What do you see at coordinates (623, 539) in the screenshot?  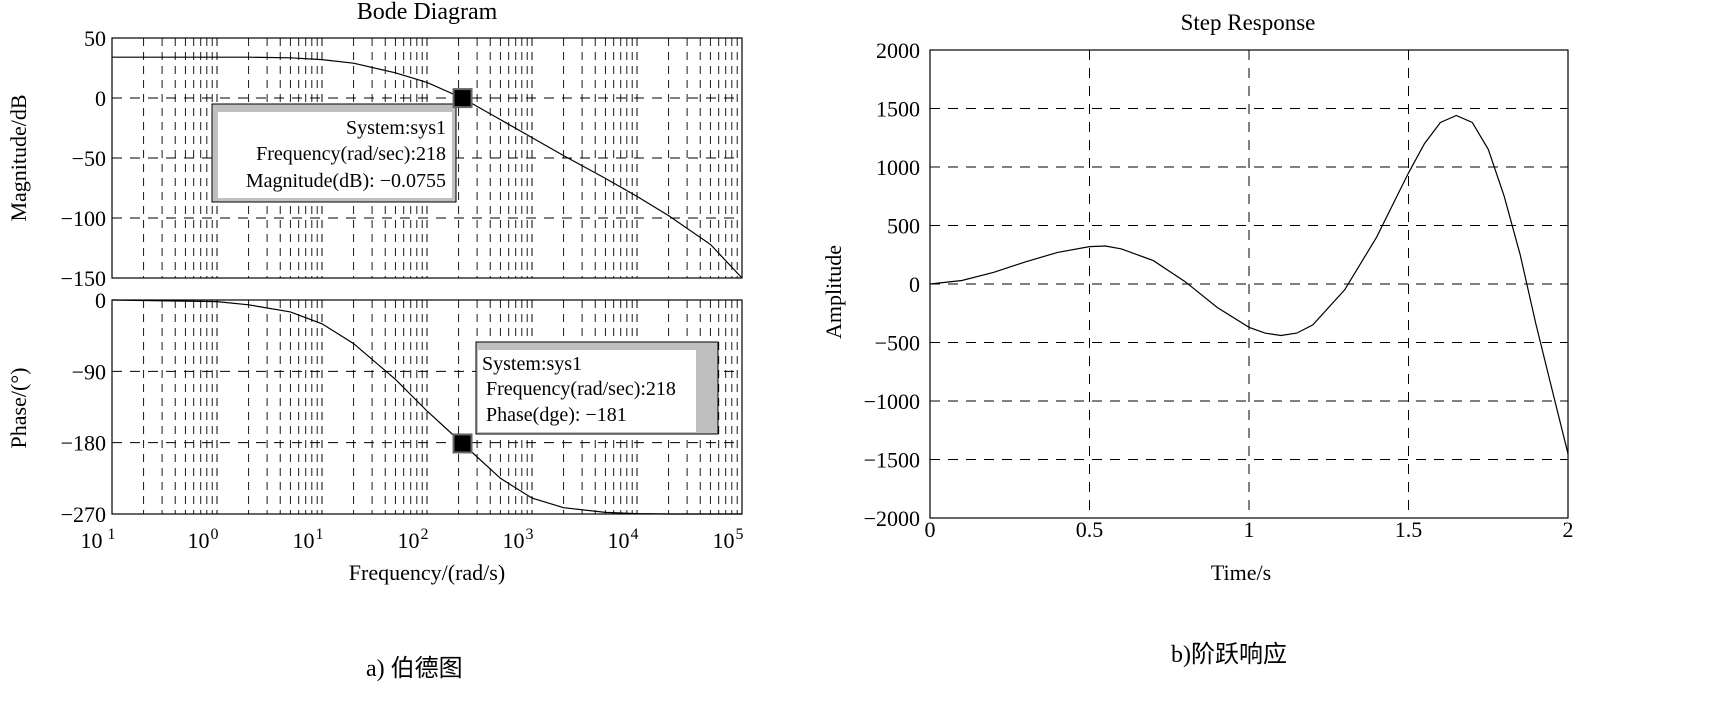 I see `bode-xtick-label: 10⁴` at bounding box center [623, 539].